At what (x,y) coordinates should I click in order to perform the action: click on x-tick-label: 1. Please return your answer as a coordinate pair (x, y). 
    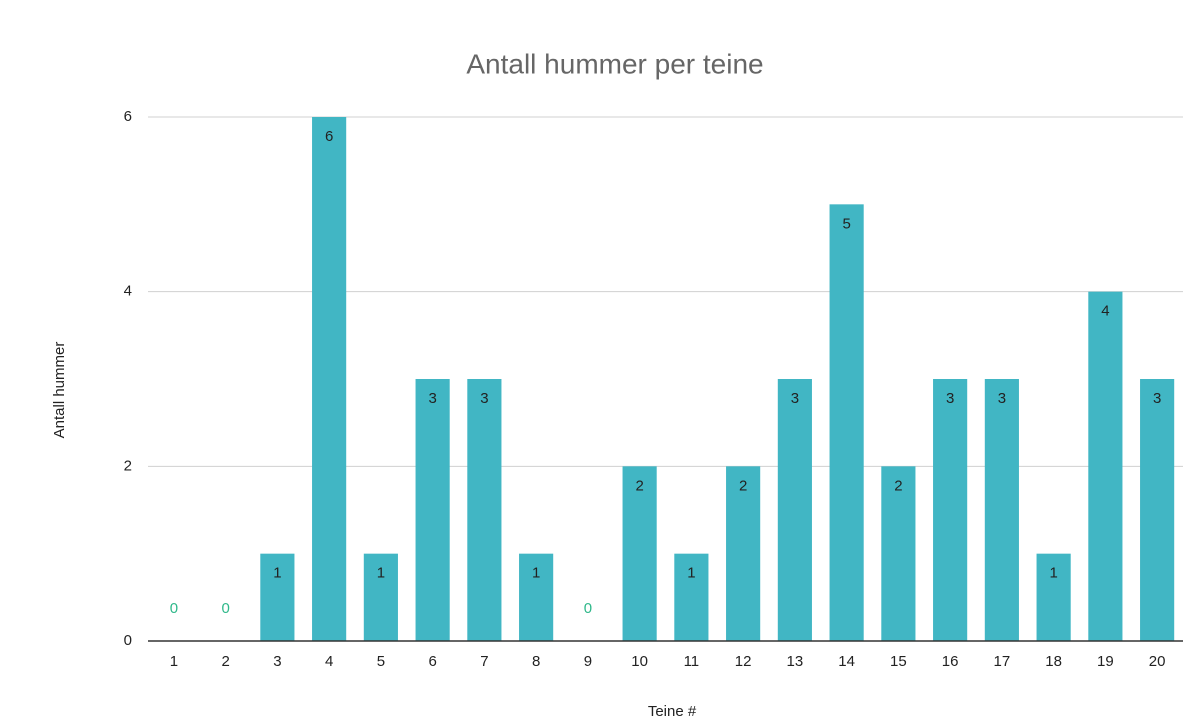
    Looking at the image, I should click on (174, 661).